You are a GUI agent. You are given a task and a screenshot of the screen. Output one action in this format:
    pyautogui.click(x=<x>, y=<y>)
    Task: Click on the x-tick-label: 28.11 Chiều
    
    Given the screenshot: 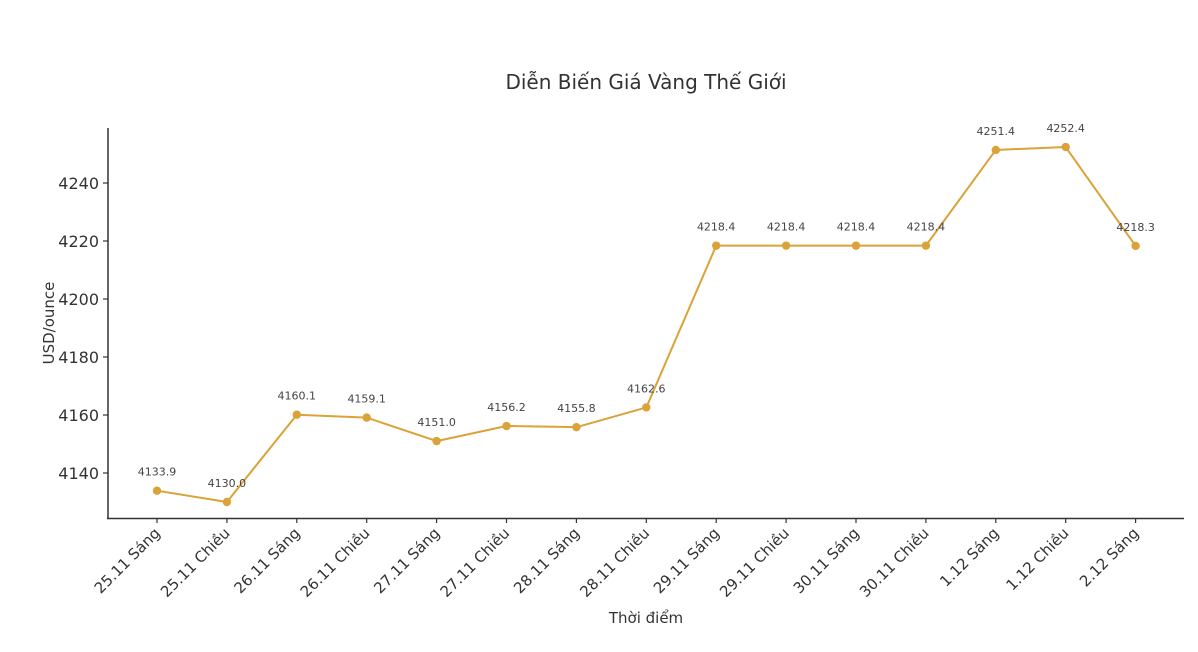 What is the action you would take?
    pyautogui.click(x=614, y=562)
    